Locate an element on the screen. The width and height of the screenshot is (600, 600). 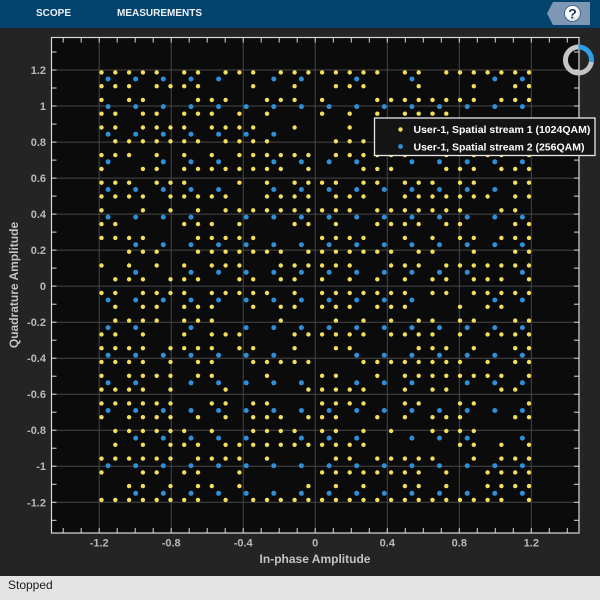
svg-text: Quadrature Amplitude is located at coordinates (14, 285).